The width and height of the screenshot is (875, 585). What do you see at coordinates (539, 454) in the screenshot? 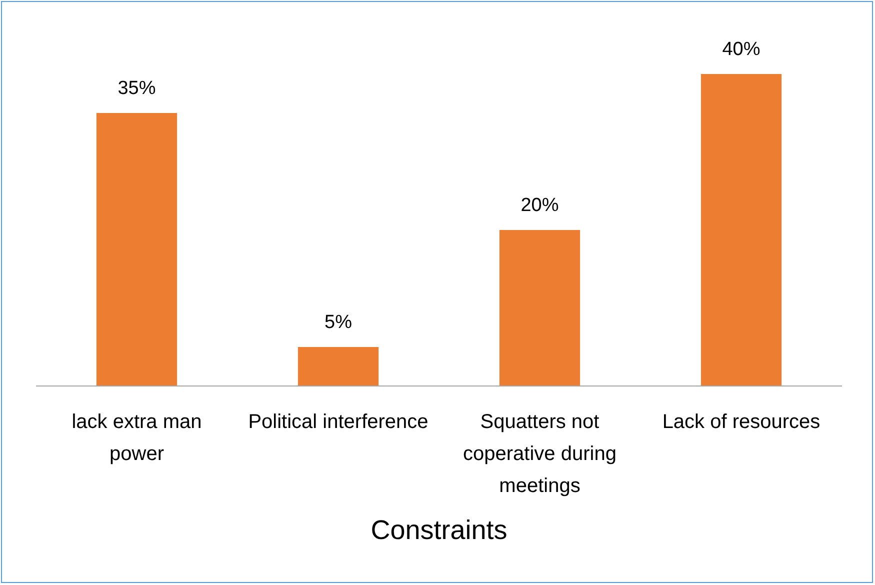
I see `x-tick-label: Squatters not coperative during meetings` at bounding box center [539, 454].